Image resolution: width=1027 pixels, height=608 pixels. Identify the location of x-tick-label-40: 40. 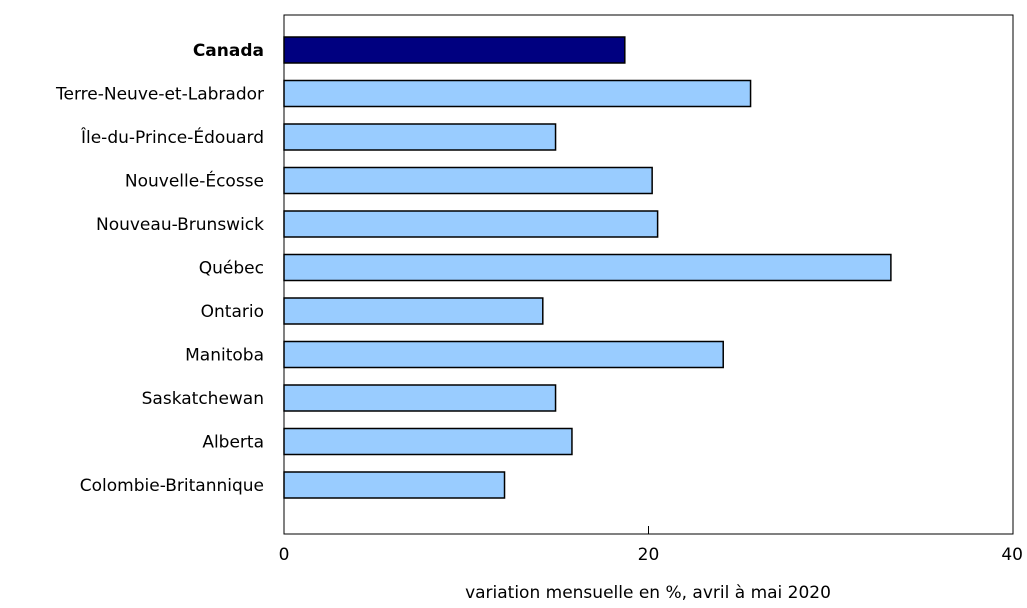
(1012, 555).